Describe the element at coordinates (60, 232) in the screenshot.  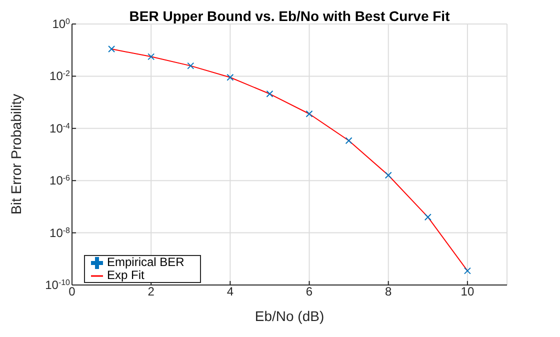
I see `y-tick-label: 10$^{-8}$` at that location.